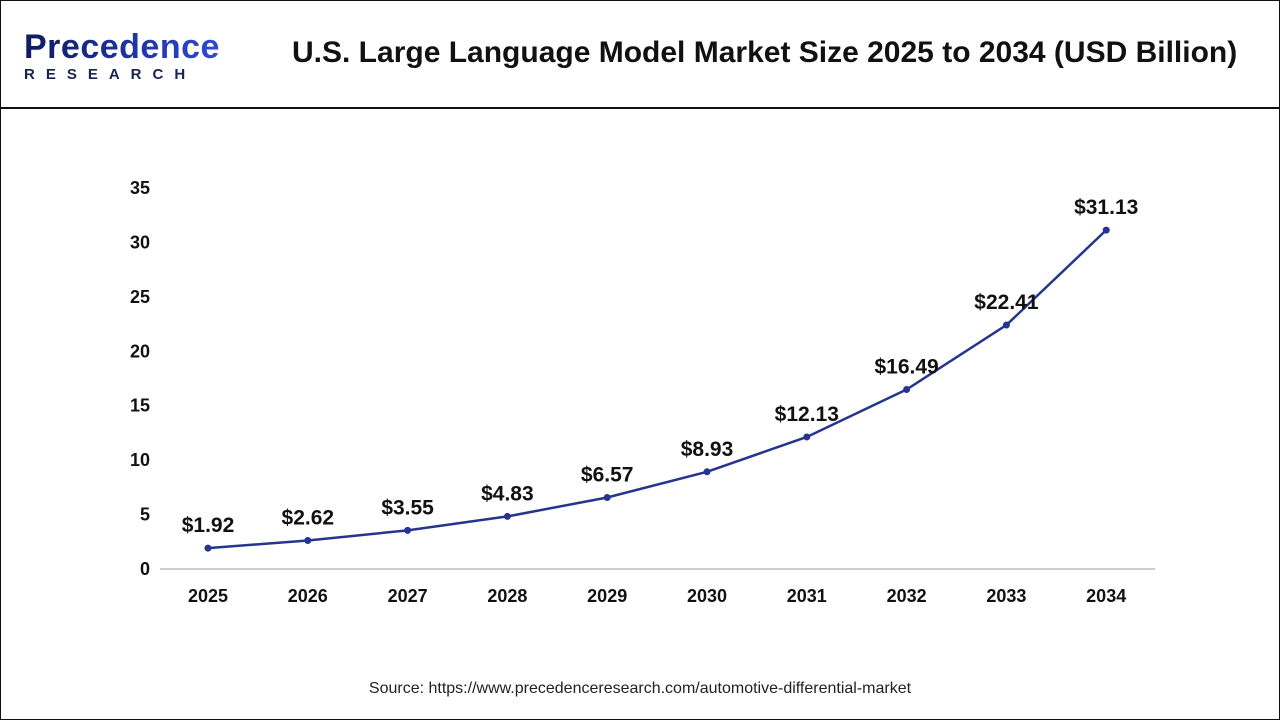 The image size is (1280, 720). I want to click on data-label: $1.92, so click(208, 525).